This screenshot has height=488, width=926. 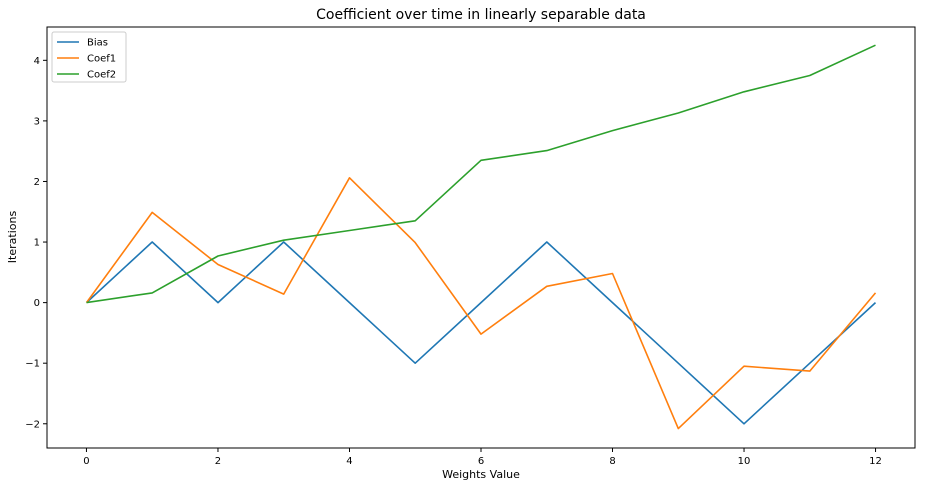 What do you see at coordinates (481, 461) in the screenshot?
I see `x-tick-label: 6` at bounding box center [481, 461].